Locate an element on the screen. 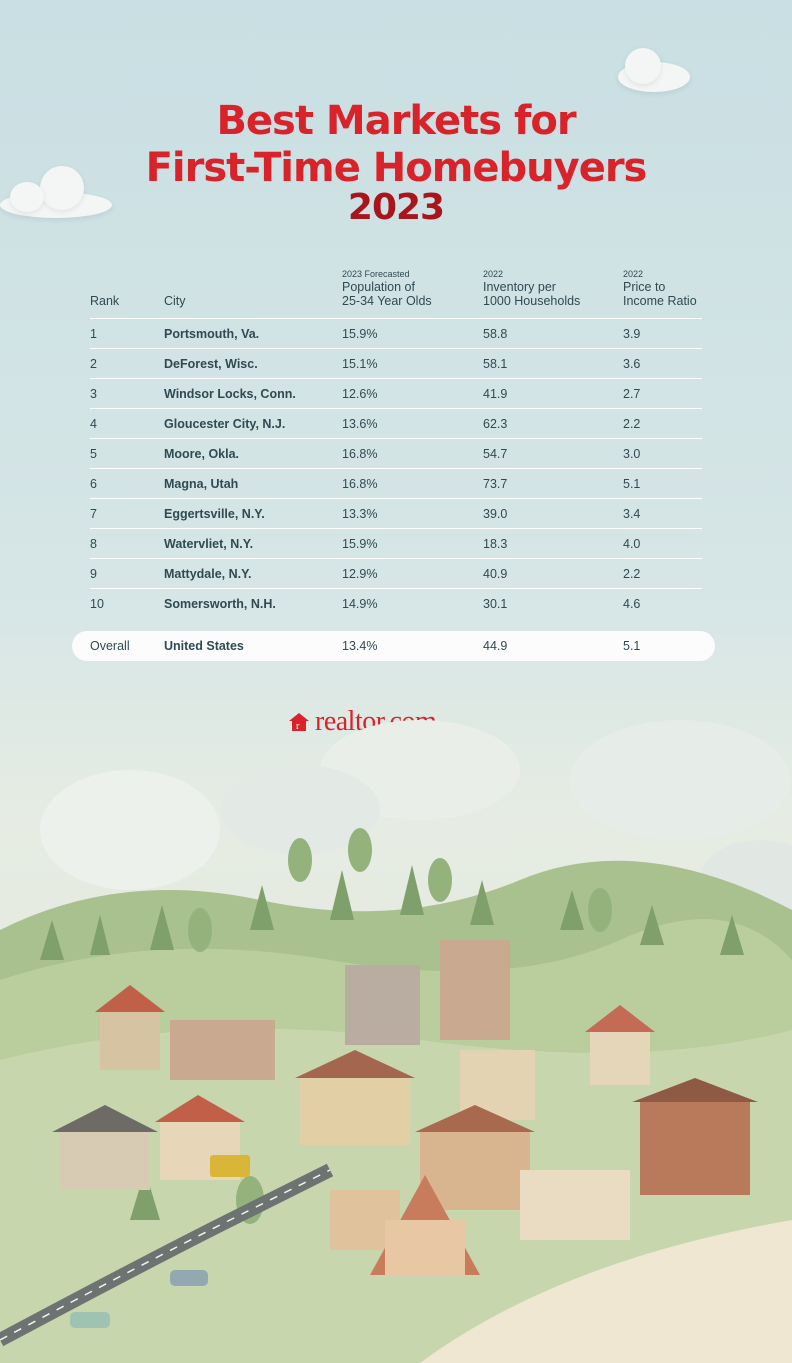 This screenshot has height=1363, width=792. cell-ratio: 3.4 is located at coordinates (632, 514).